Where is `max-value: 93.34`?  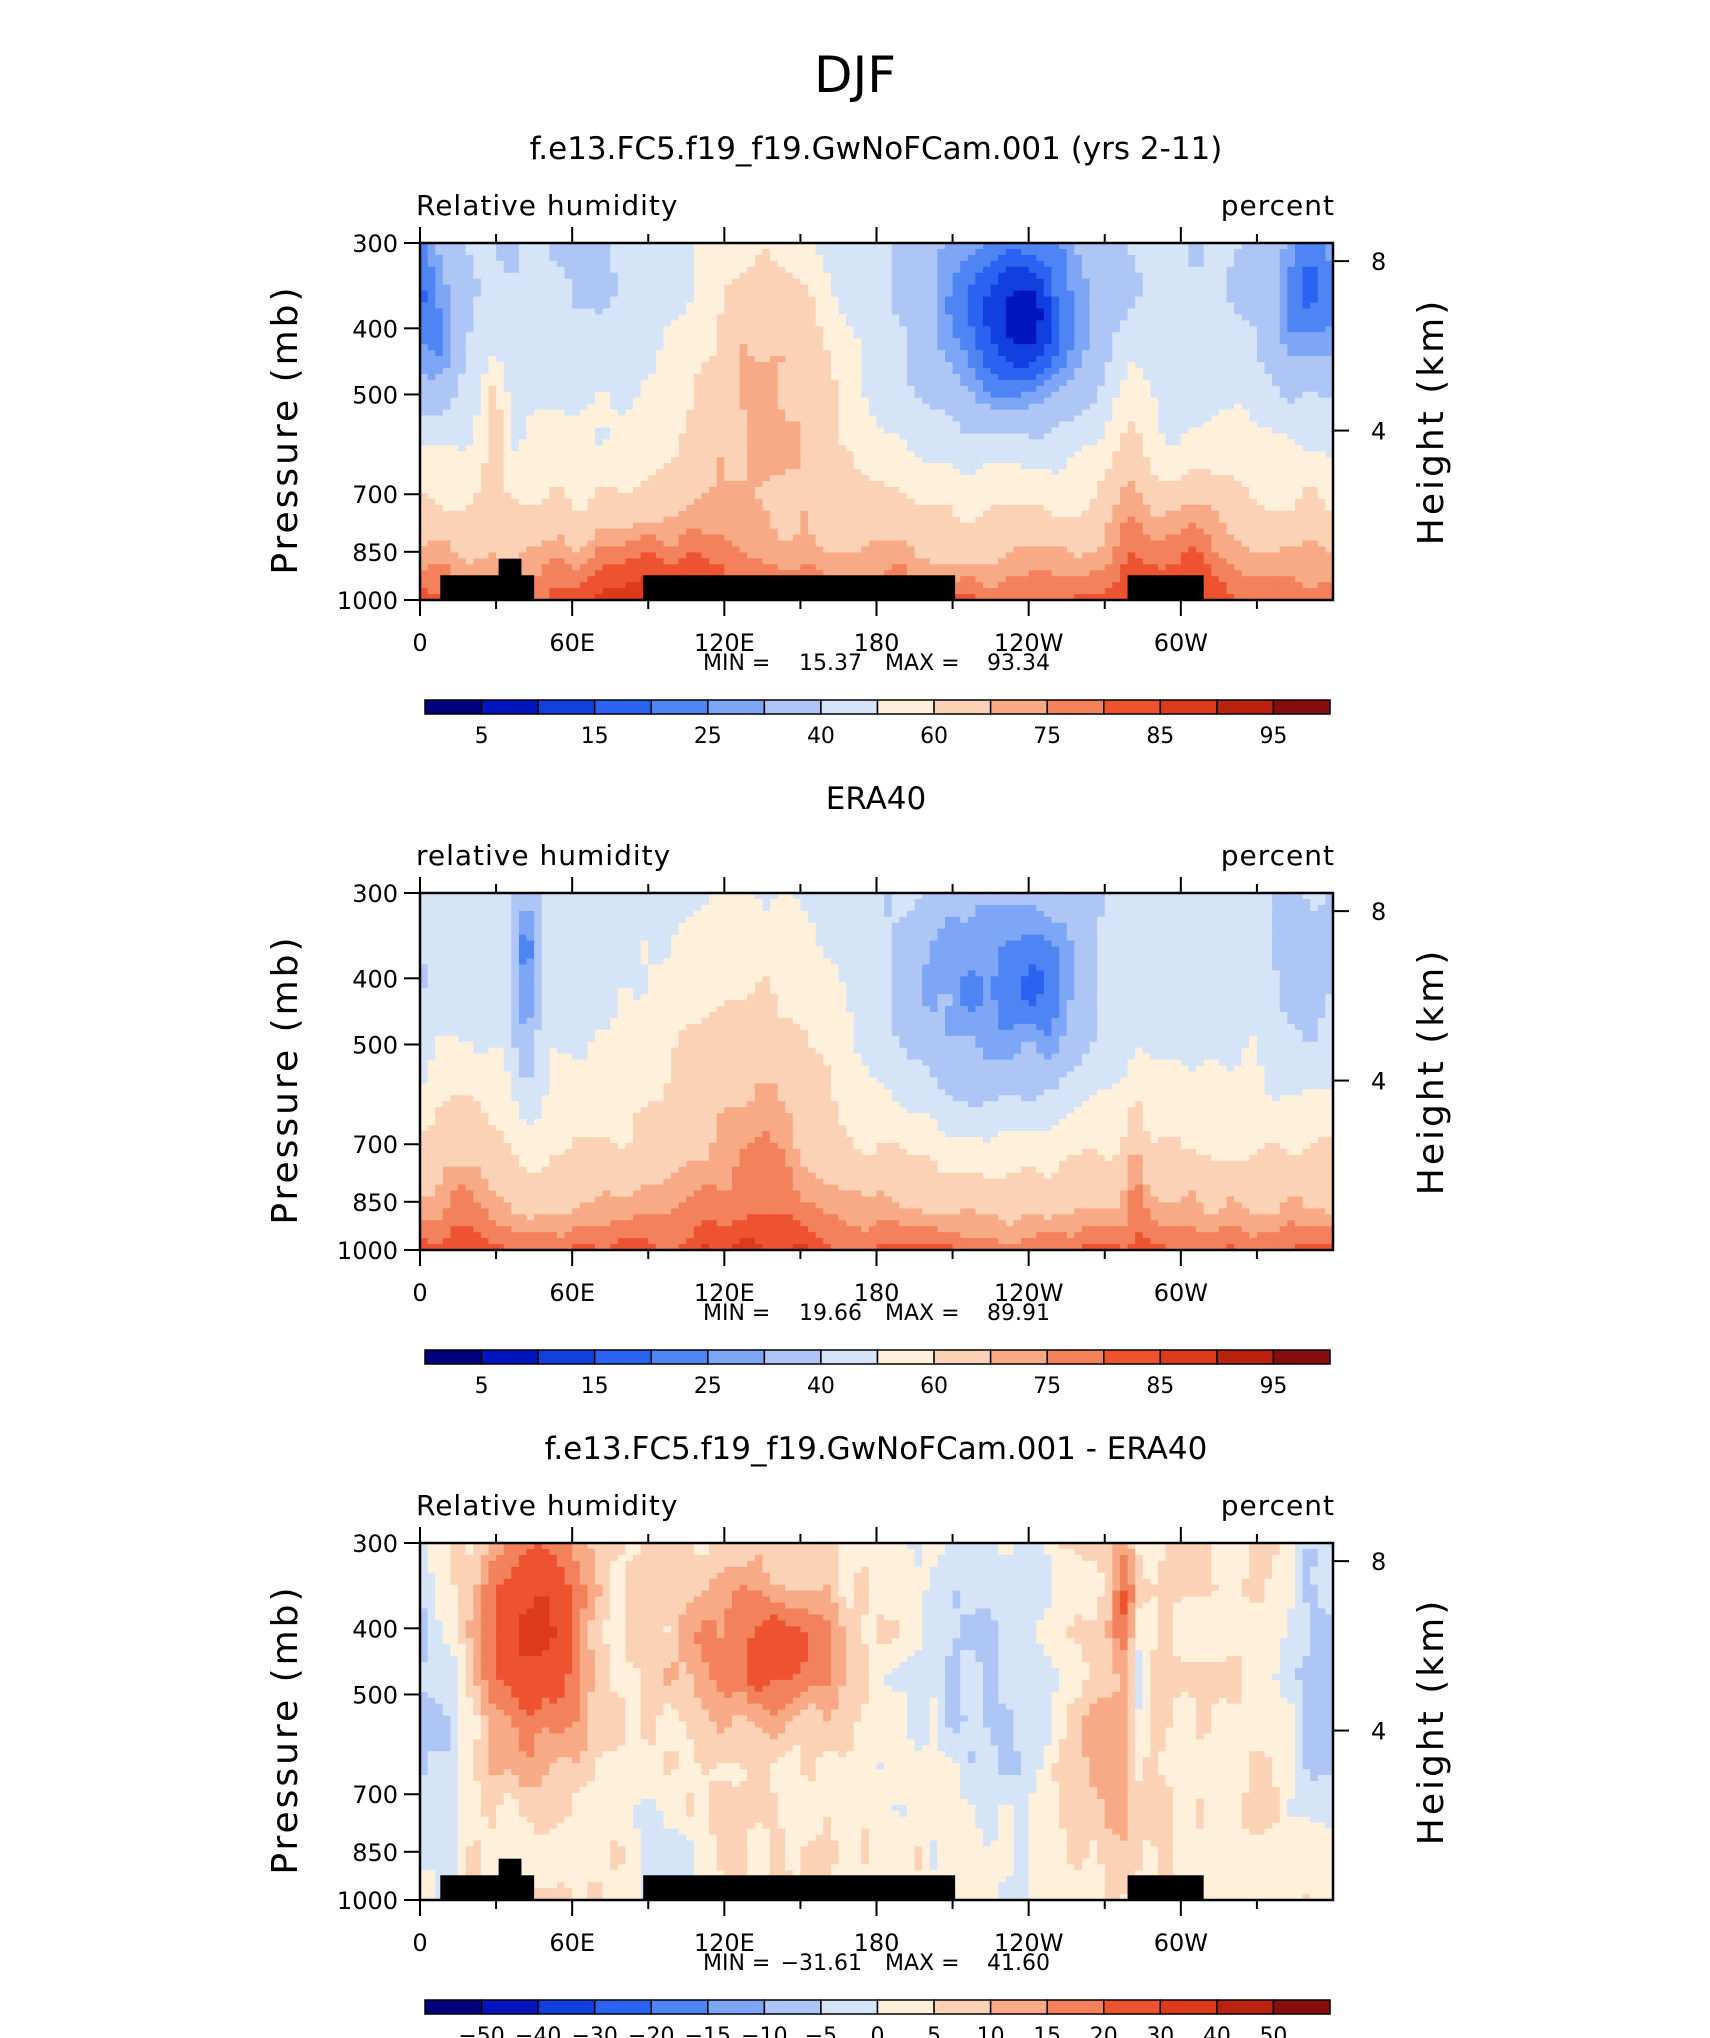
max-value: 93.34 is located at coordinates (1018, 663).